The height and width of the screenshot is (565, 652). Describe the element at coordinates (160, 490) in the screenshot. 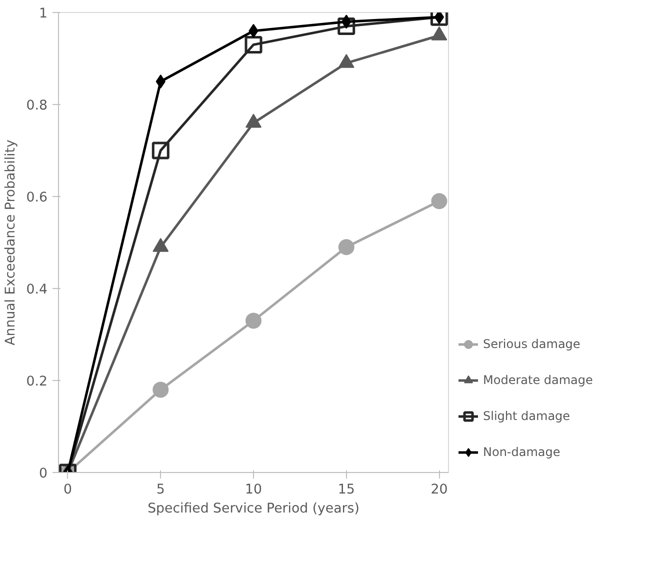

I see `x-tick-label: 5` at that location.